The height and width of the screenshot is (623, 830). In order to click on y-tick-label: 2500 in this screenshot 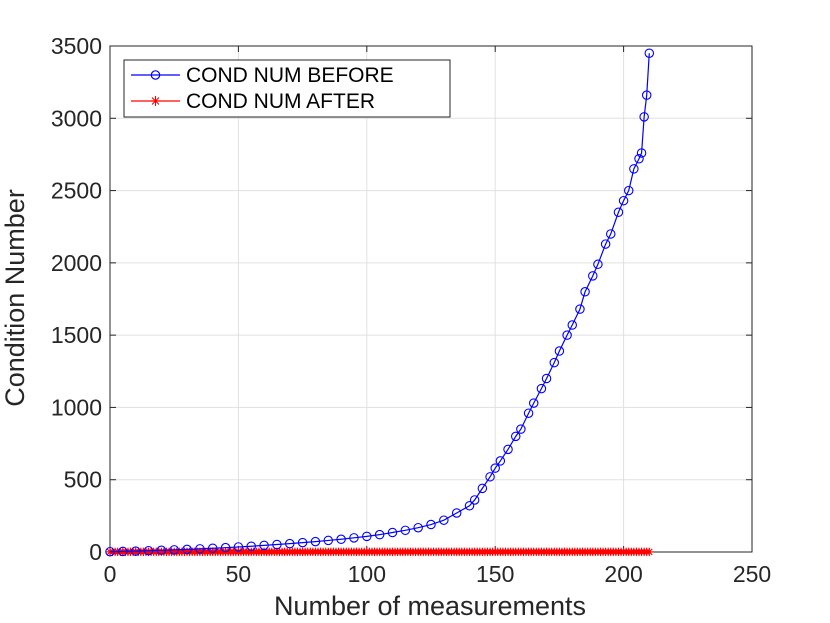, I will do `click(76, 191)`.